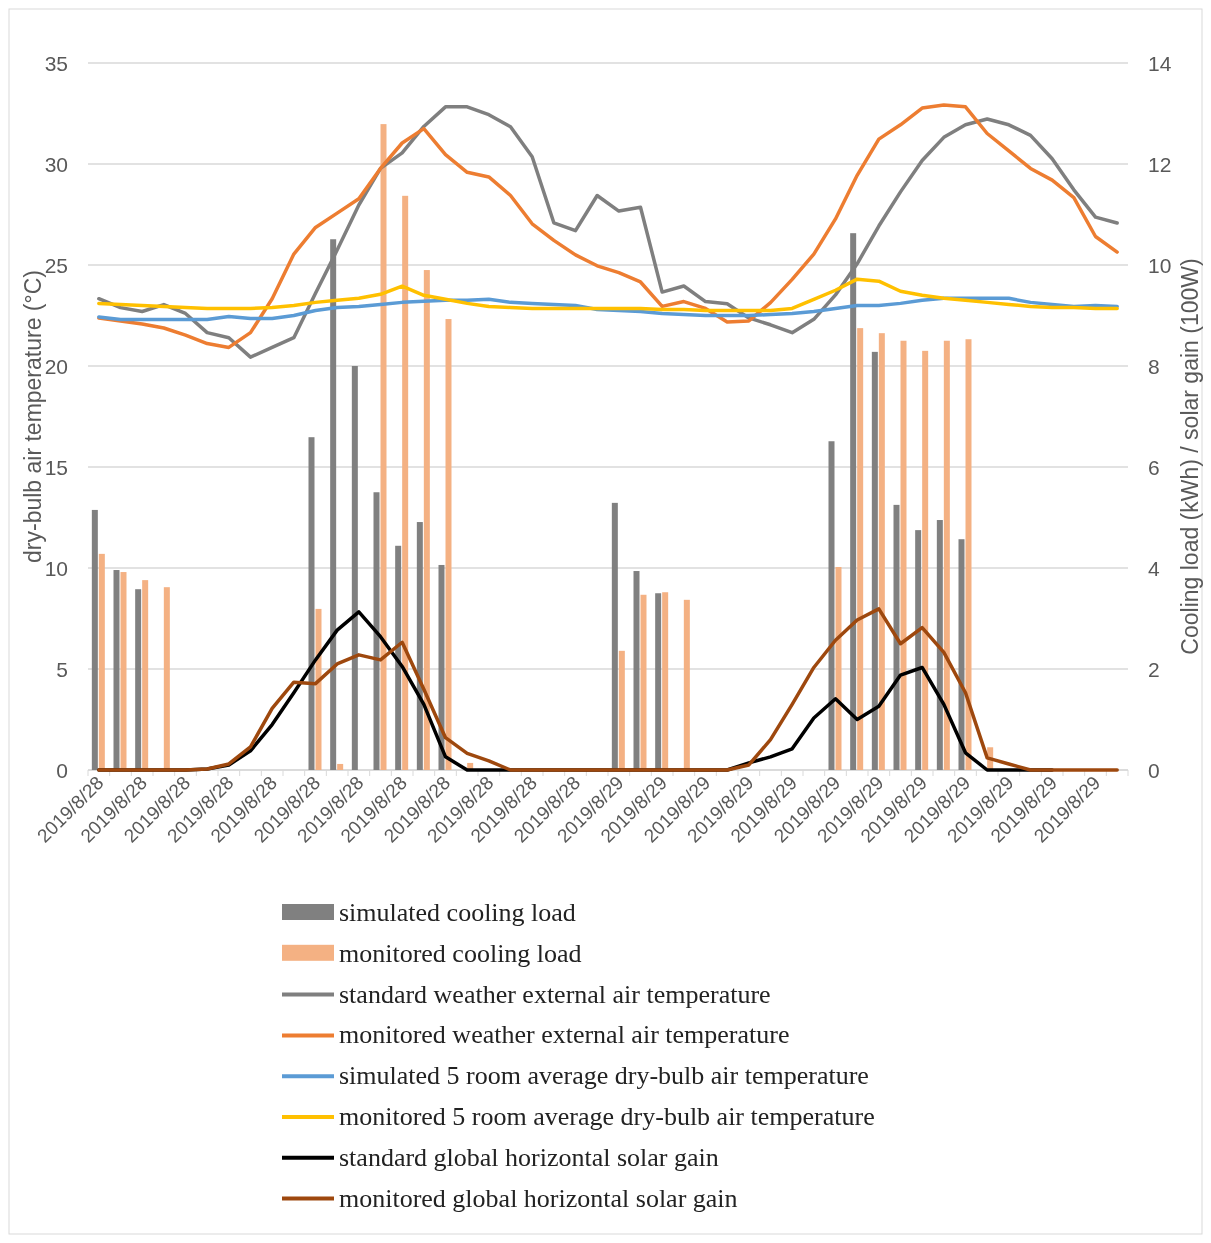 This screenshot has width=1211, height=1243. Describe the element at coordinates (56, 568) in the screenshot. I see `y-tick-label: 10` at that location.